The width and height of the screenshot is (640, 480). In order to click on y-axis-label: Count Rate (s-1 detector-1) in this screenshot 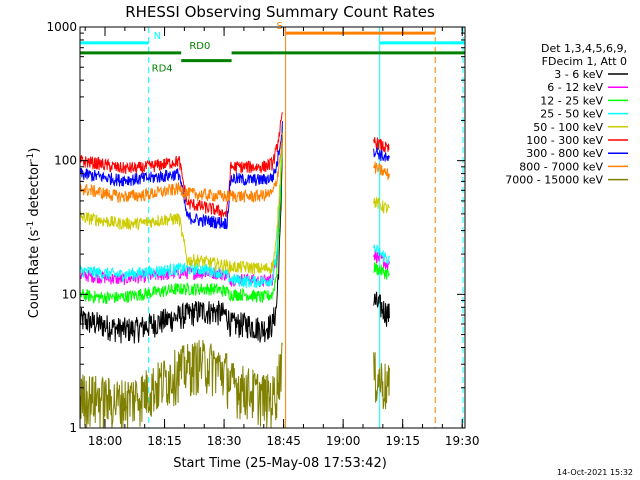, I will do `click(34, 233)`.